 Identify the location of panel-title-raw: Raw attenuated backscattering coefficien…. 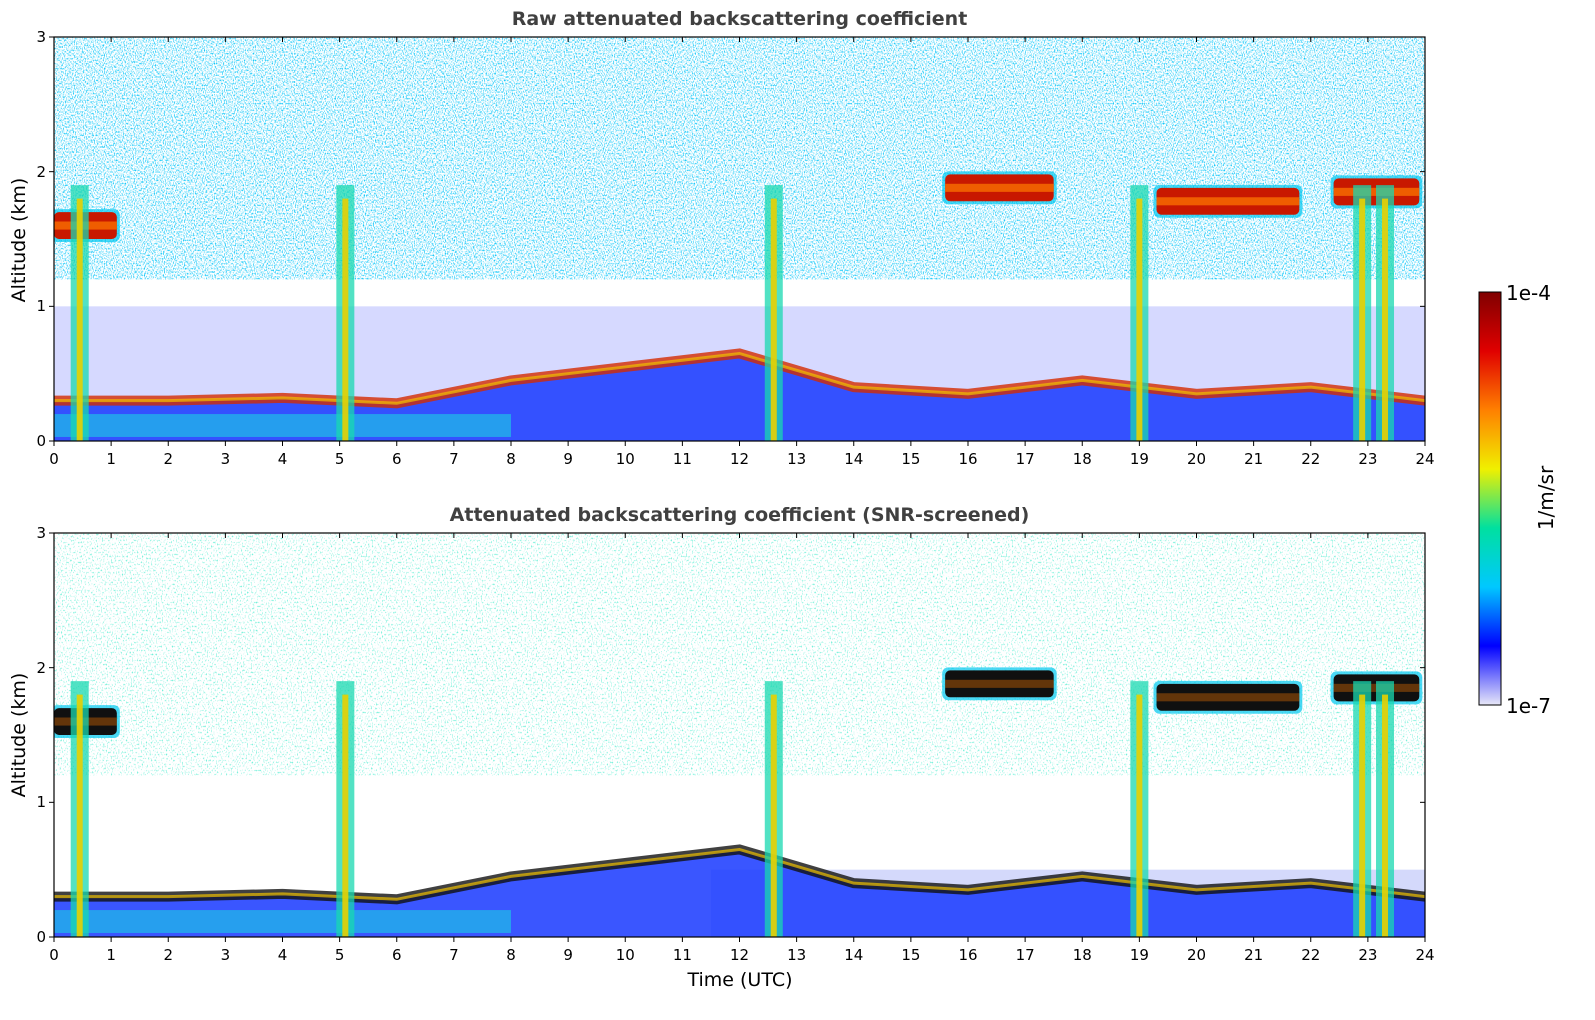
(739, 19).